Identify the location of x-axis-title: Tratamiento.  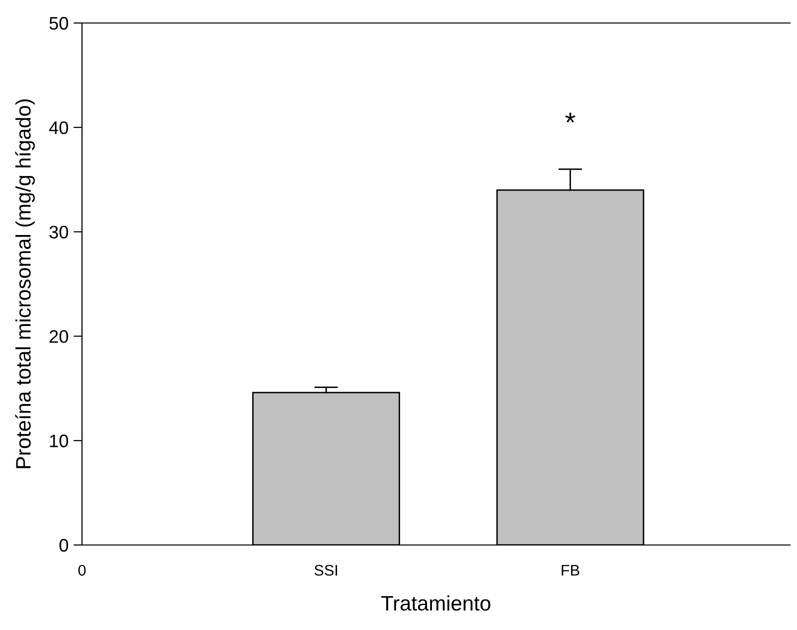
(435, 603).